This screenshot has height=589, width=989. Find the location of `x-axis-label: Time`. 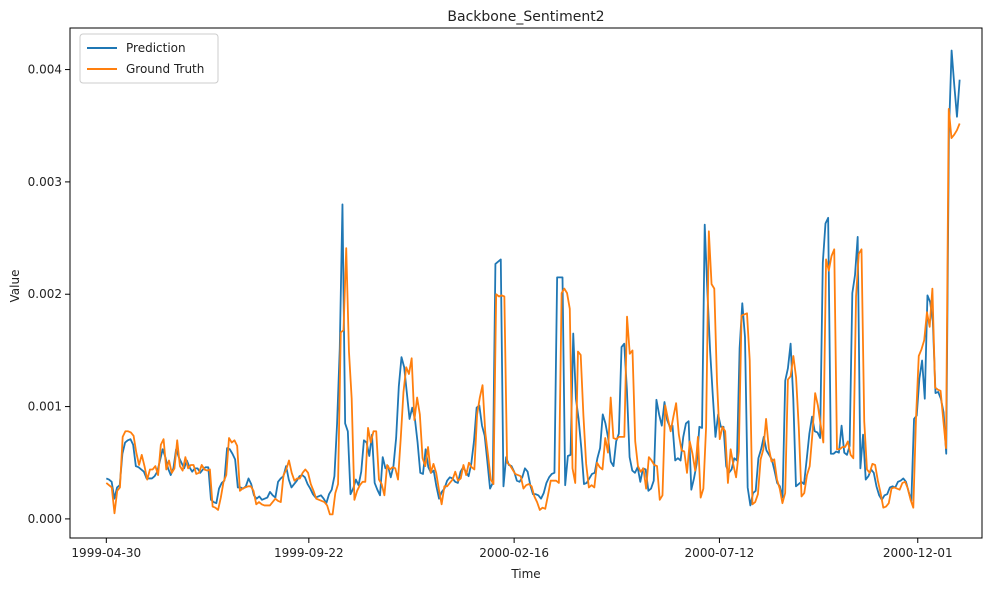

x-axis-label: Time is located at coordinates (525, 574).